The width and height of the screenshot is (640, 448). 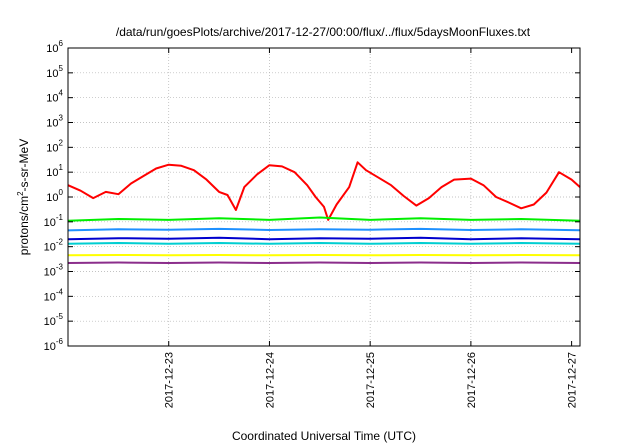 What do you see at coordinates (54, 97) in the screenshot?
I see `y-tick-label: 10⁴` at bounding box center [54, 97].